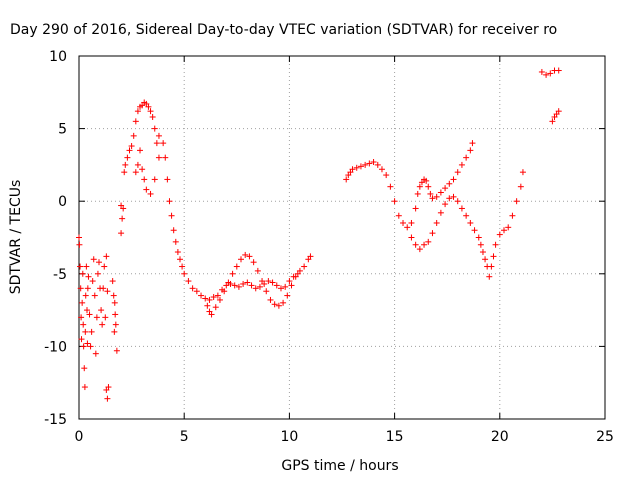 Image resolution: width=640 pixels, height=480 pixels. I want to click on x-tick-labels: 0 5 10 15 20 25, so click(344, 437).